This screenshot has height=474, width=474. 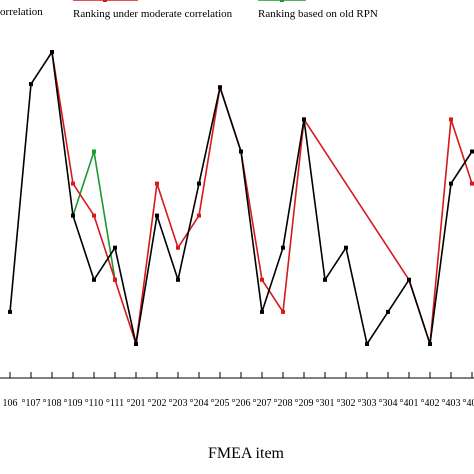 I want to click on x-tick-label-303: °303, so click(x=367, y=403).